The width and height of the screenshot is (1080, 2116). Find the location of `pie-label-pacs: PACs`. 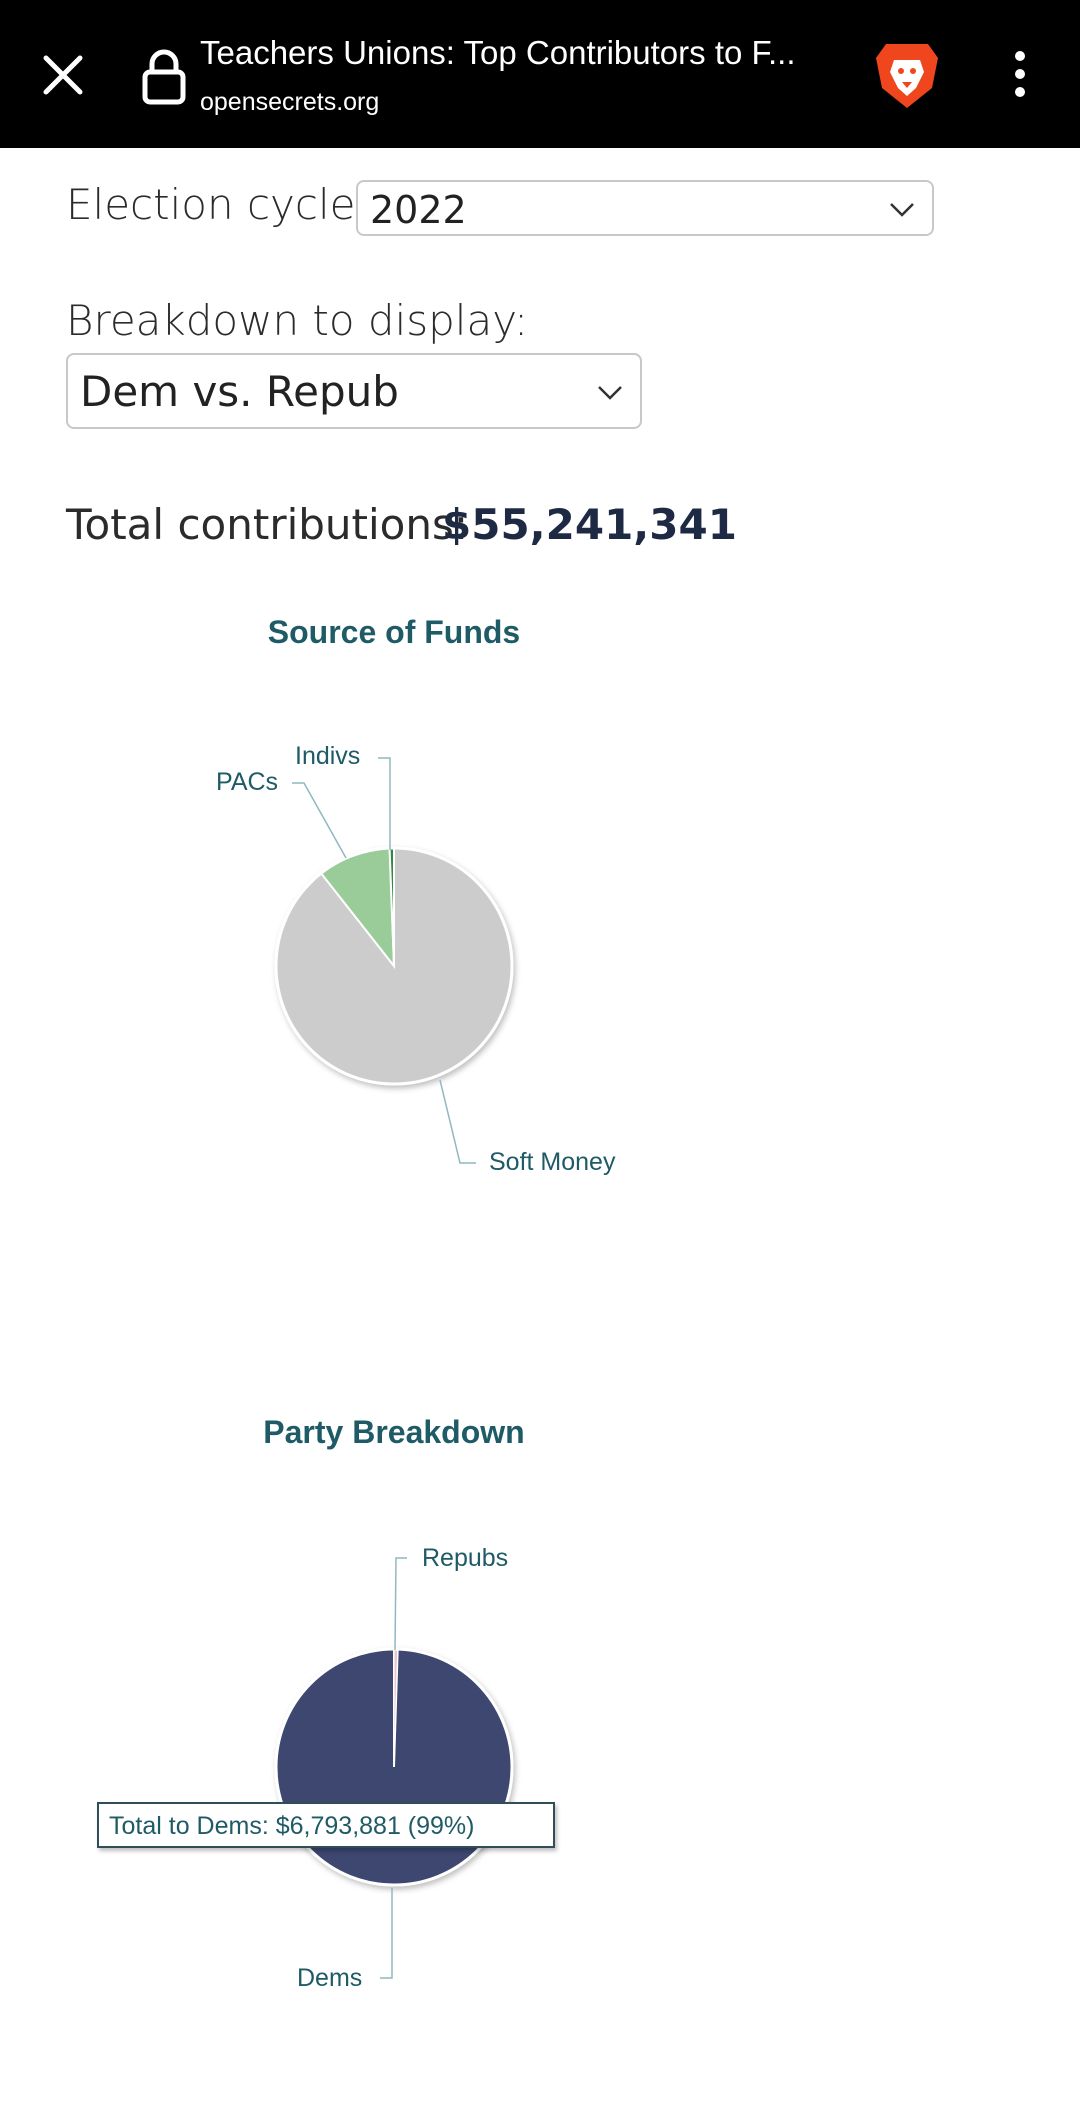

pie-label-pacs: PACs is located at coordinates (247, 782).